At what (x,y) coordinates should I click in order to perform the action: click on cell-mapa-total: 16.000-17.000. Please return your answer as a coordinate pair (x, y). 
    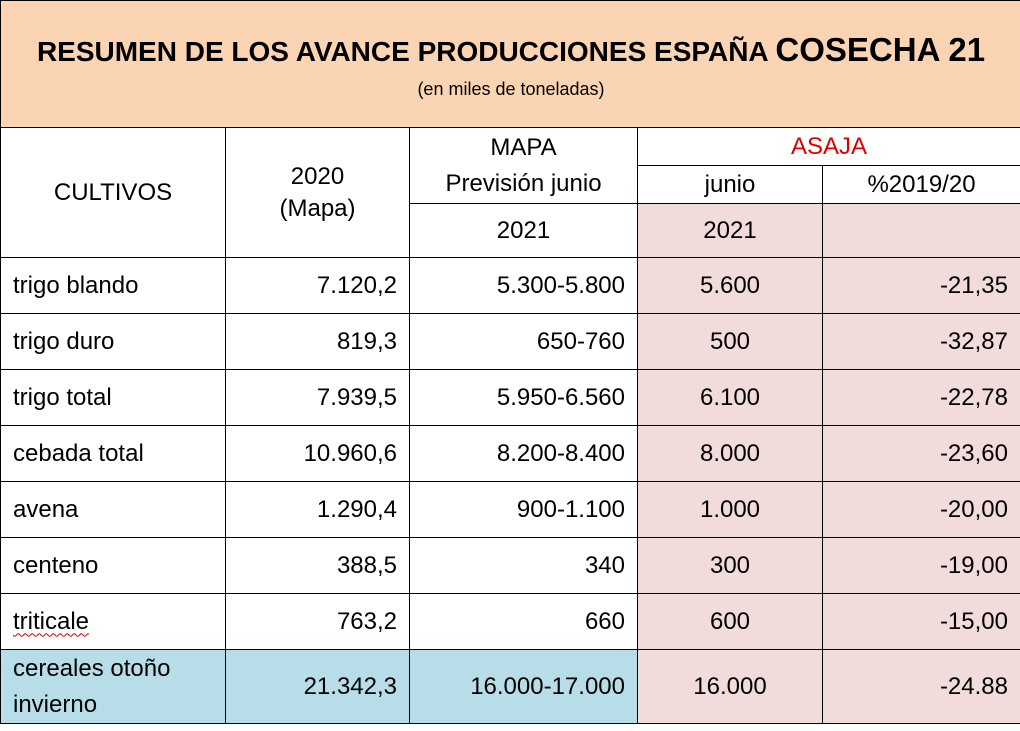
    Looking at the image, I should click on (523, 686).